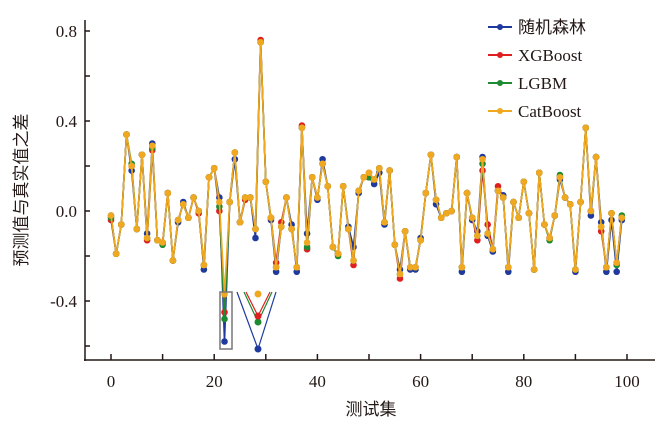 This screenshot has height=431, width=670. I want to click on legend-item-rf: 随机森林, so click(537, 27).